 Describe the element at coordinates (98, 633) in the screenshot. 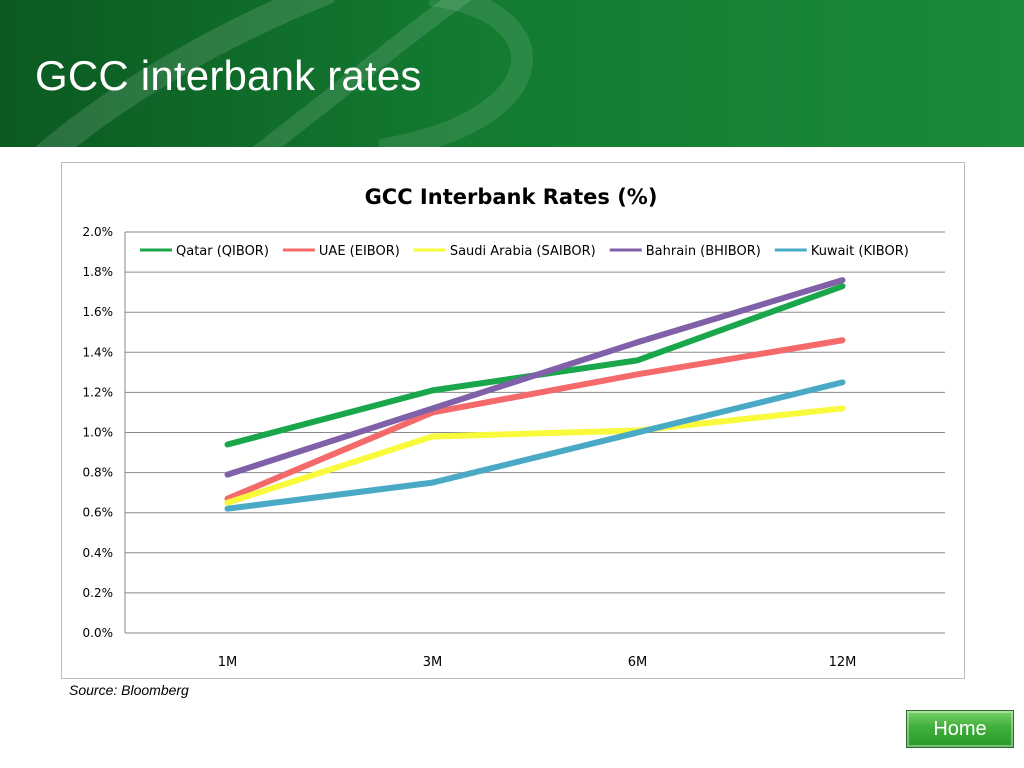

I see `y-tick-label: 0.0%` at that location.